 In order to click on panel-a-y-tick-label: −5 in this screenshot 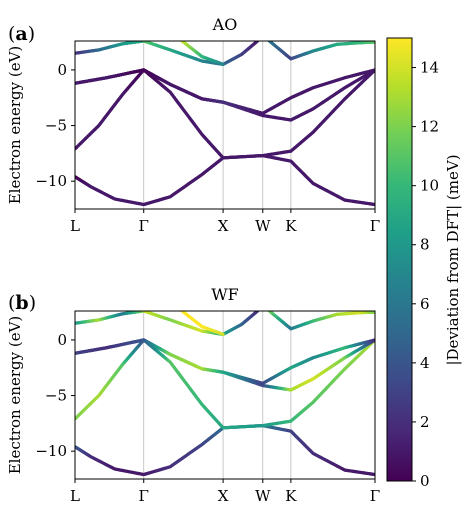, I will do `click(56, 126)`.